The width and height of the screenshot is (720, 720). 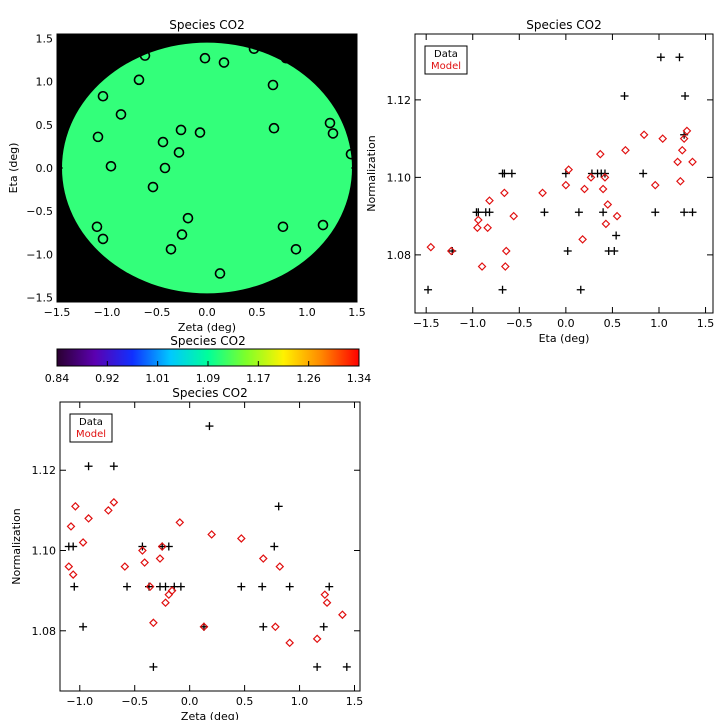 I want to click on eta-x-tick-label: 0.0, so click(x=566, y=323).